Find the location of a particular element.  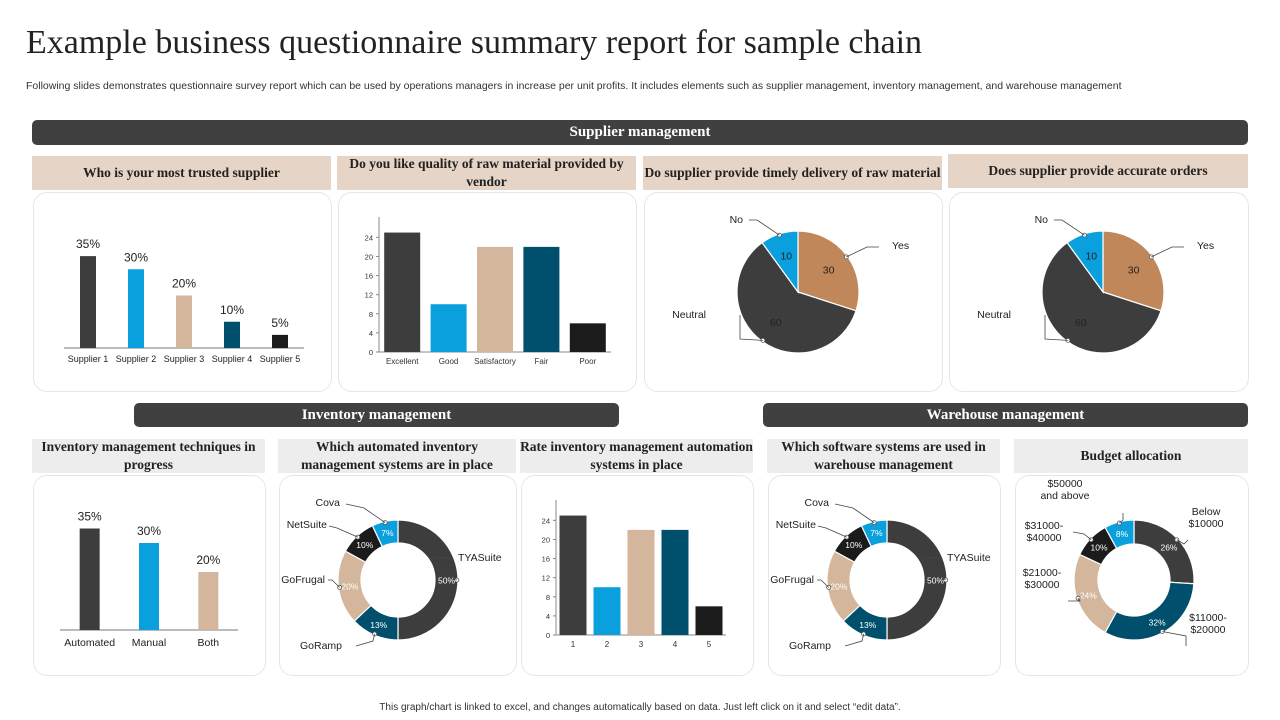

category-label: Fair is located at coordinates (542, 361).